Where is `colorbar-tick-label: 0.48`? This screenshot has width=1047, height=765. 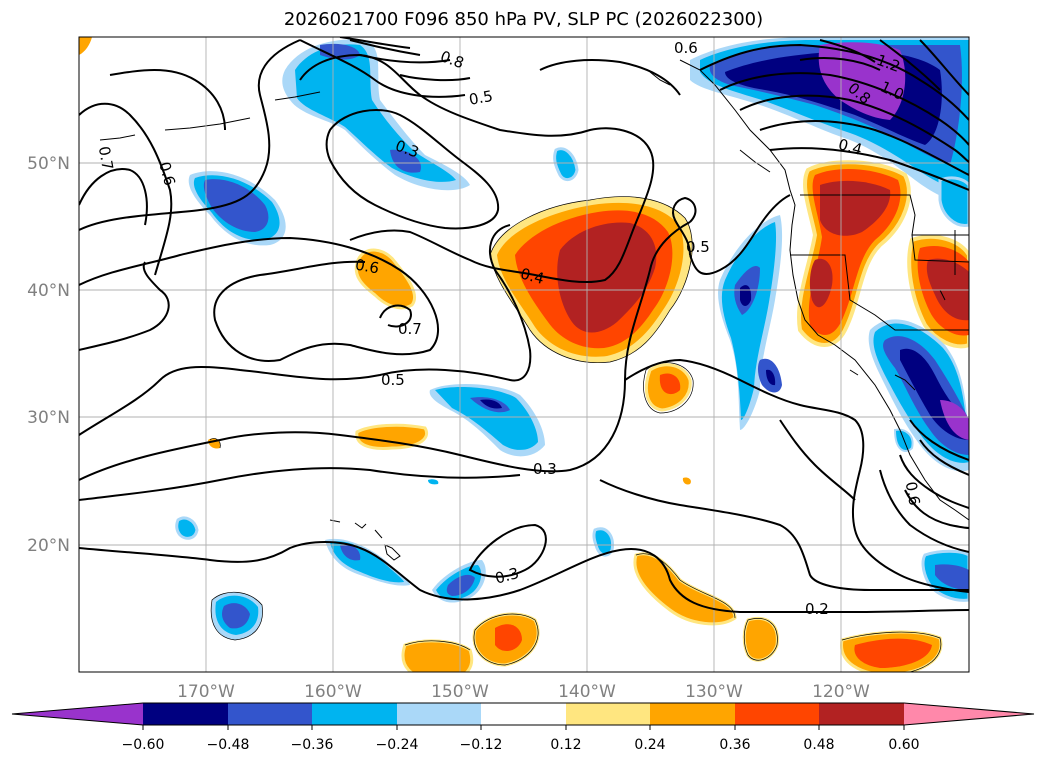
colorbar-tick-label: 0.48 is located at coordinates (818, 745).